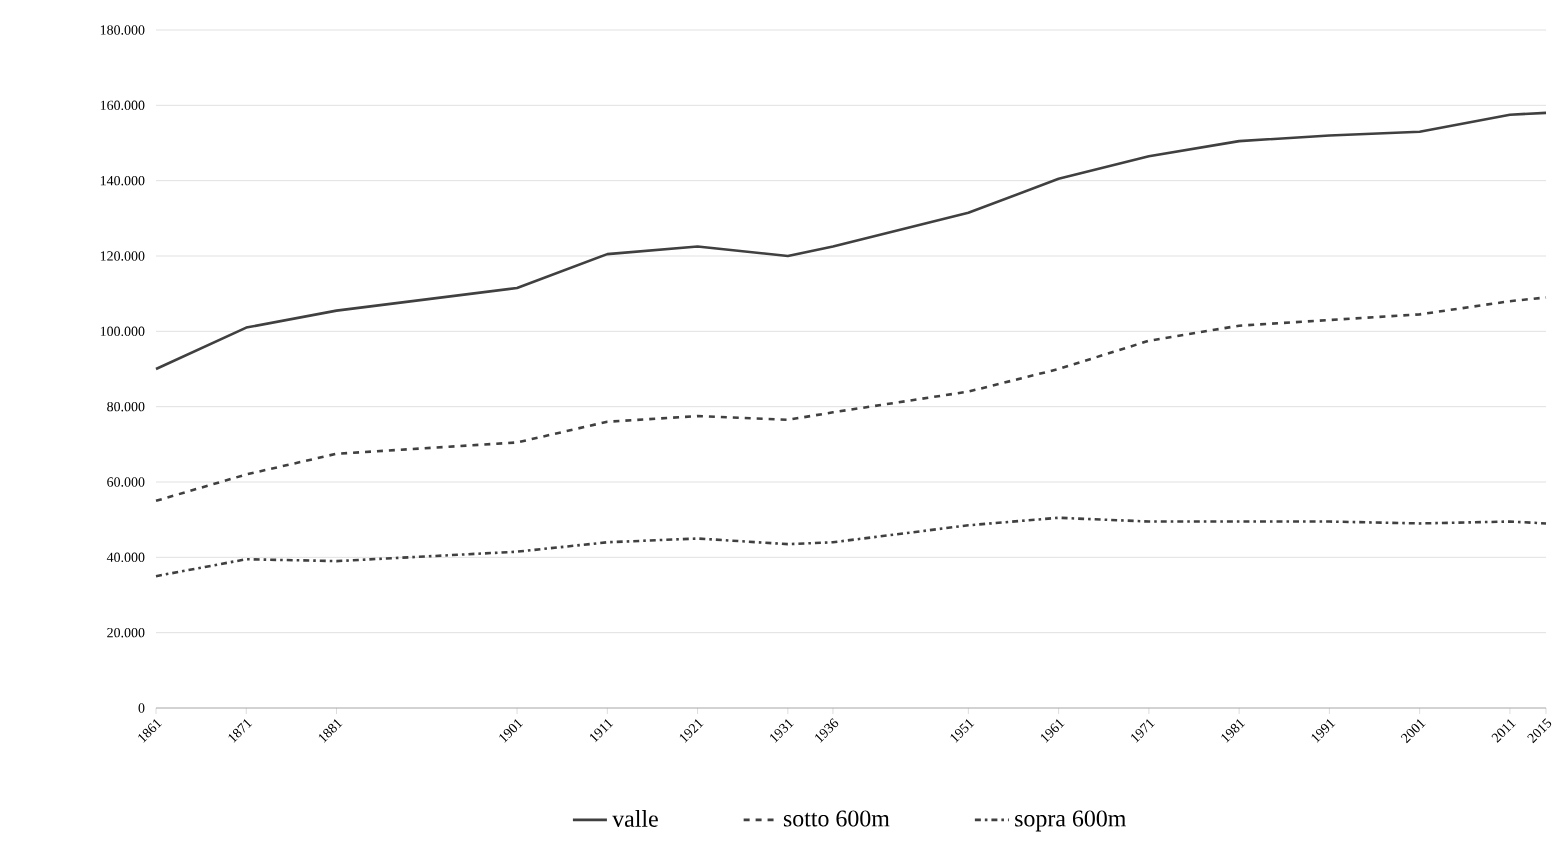 This screenshot has width=1568, height=850. What do you see at coordinates (1070, 821) in the screenshot?
I see `legend-label: sopra 600m` at bounding box center [1070, 821].